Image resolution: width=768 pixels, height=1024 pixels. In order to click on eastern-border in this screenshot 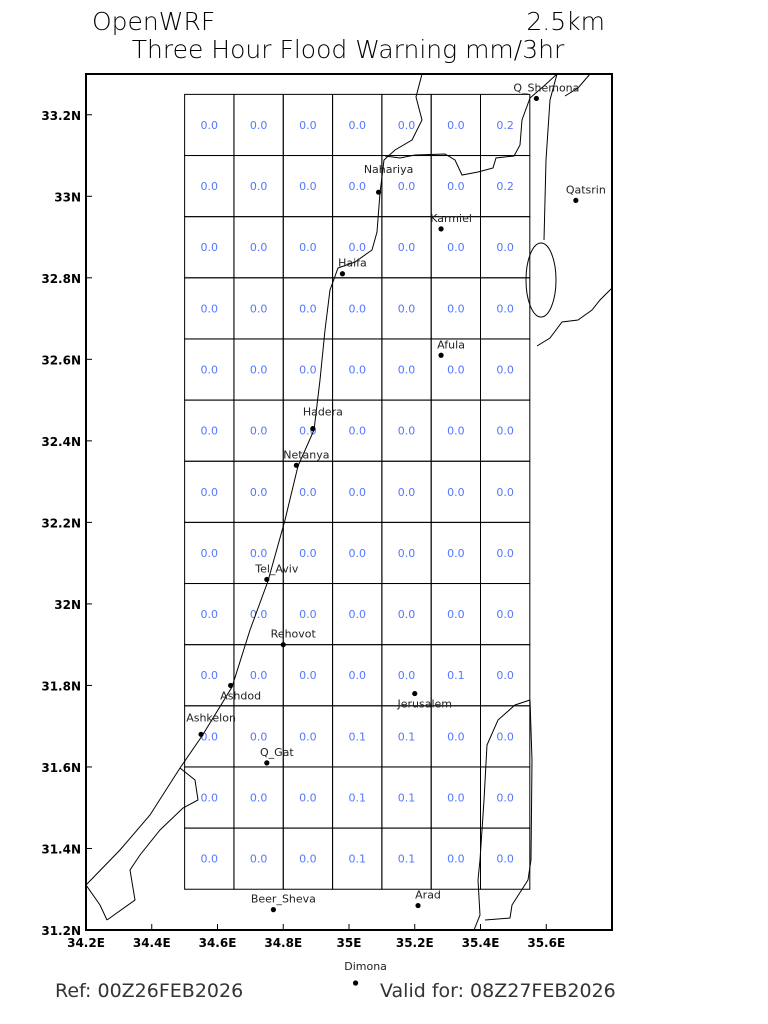, I will do `click(574, 317)`.